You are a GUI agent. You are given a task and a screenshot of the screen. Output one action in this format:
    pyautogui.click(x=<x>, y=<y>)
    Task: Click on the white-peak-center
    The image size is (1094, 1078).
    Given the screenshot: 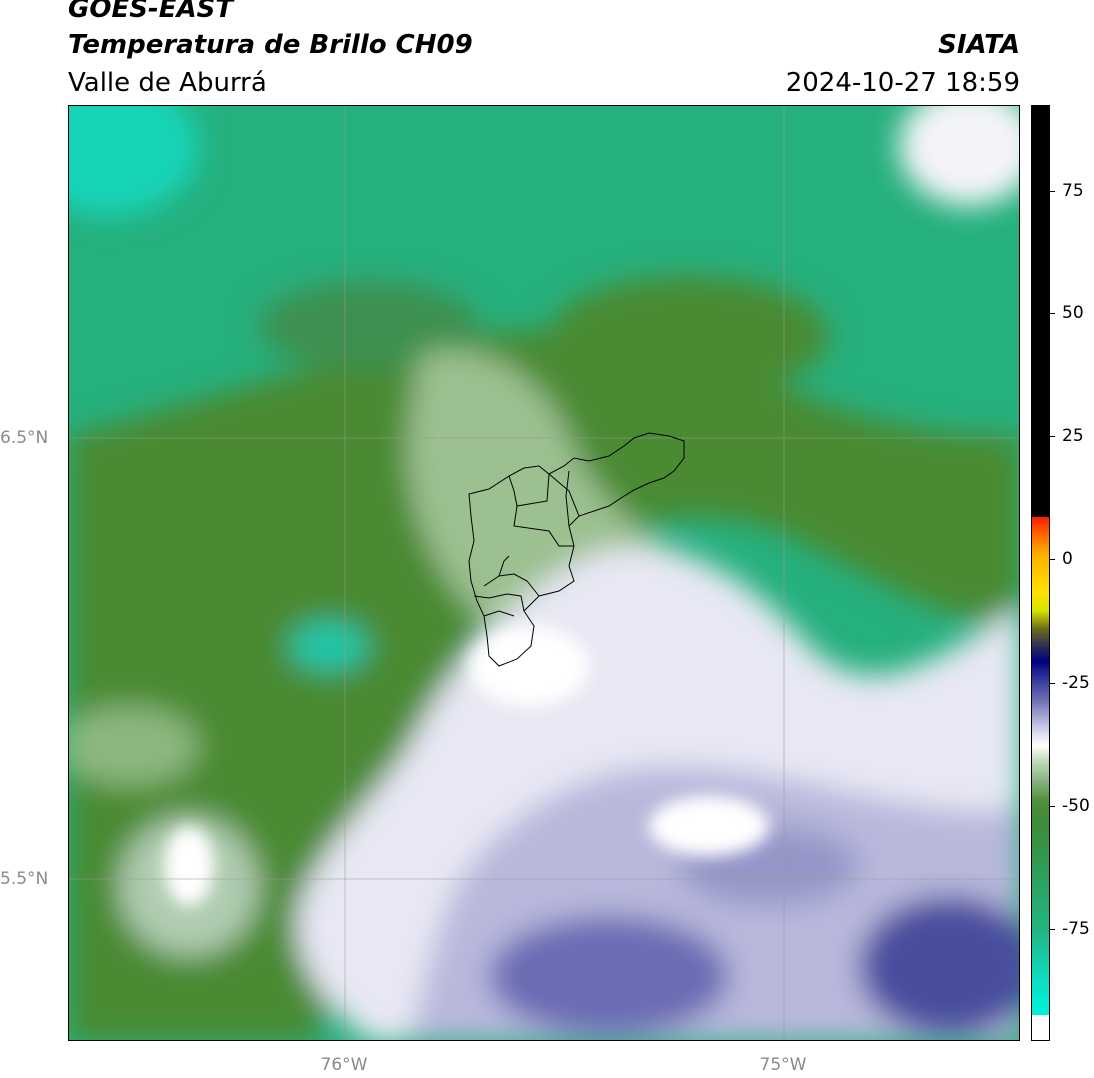 What is the action you would take?
    pyautogui.click(x=529, y=666)
    